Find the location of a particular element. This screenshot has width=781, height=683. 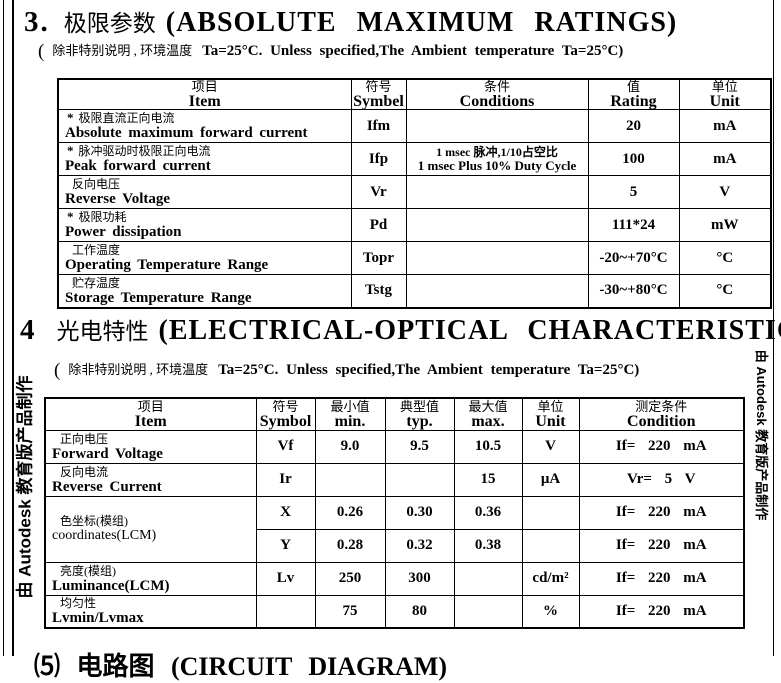

section4-note-zh: 除非特别说明 , 环境温度 is located at coordinates (138, 369).